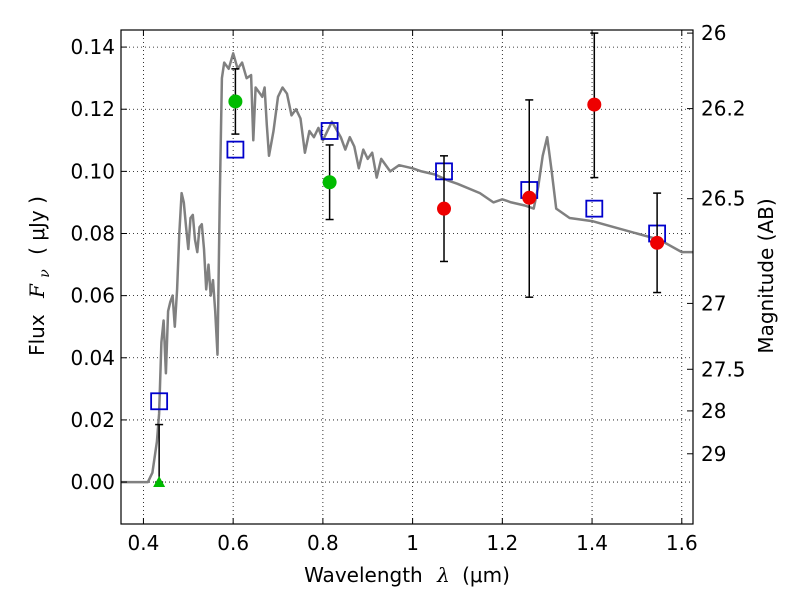  What do you see at coordinates (363, 575) in the screenshot?
I see `x-axis-label-prefix: Wavelength` at bounding box center [363, 575].